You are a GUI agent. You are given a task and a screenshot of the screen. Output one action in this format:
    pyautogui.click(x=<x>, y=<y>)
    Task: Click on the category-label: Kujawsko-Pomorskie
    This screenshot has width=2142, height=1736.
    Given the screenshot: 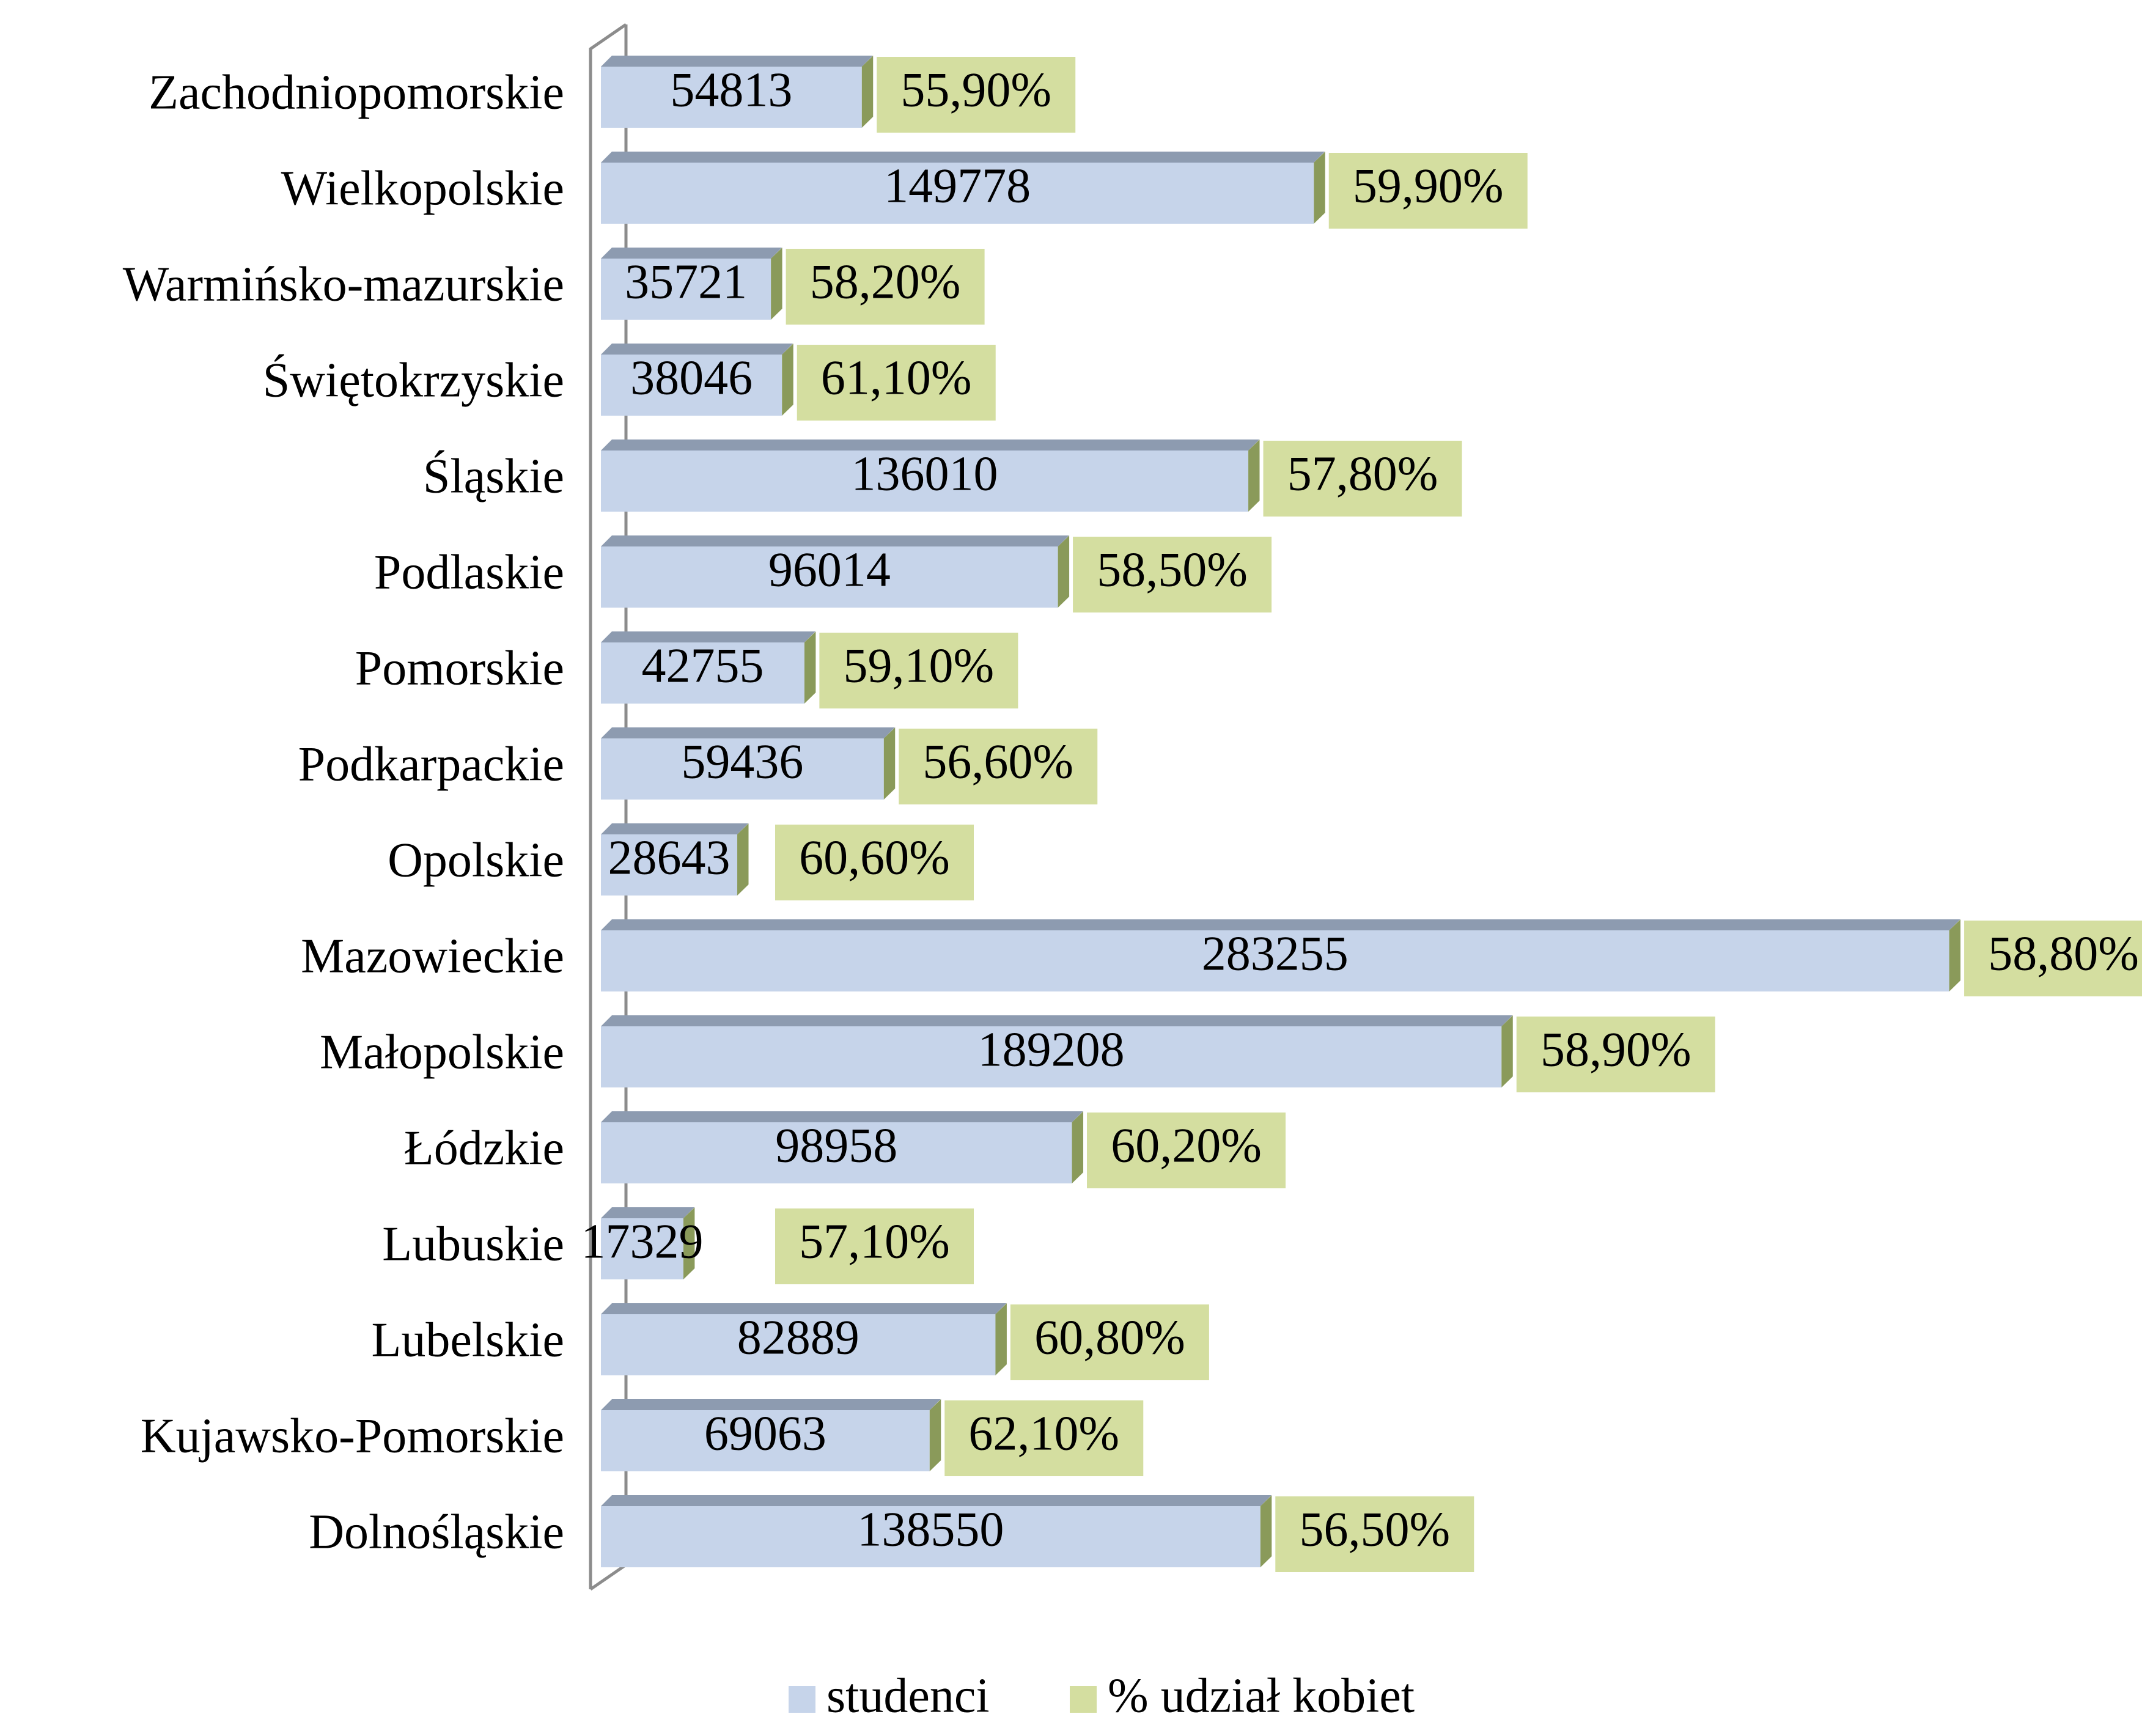 What is the action you would take?
    pyautogui.click(x=352, y=1436)
    